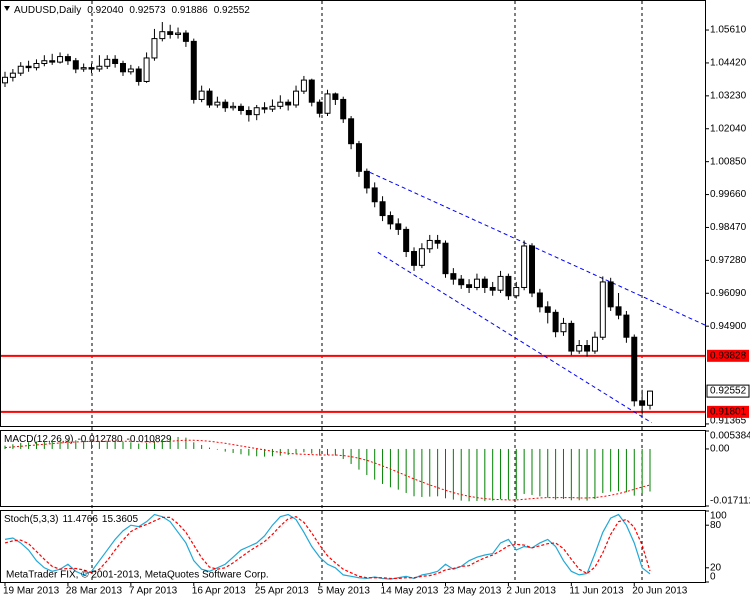  I want to click on y-tick-label: 0.99660, so click(728, 194).